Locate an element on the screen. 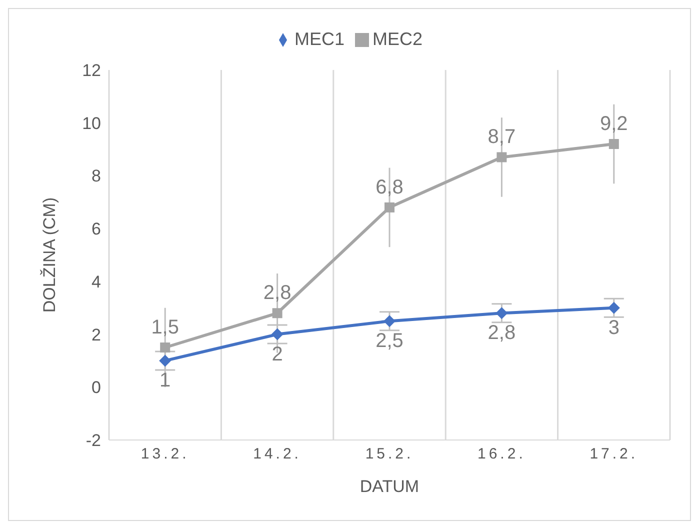  x-axis-title: DATUM is located at coordinates (390, 486).